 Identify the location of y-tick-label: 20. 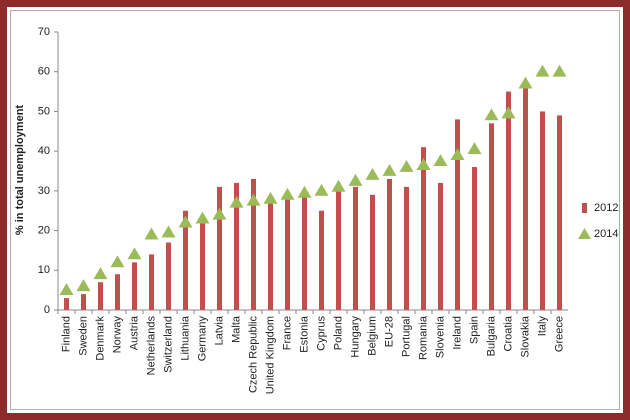
(44, 230).